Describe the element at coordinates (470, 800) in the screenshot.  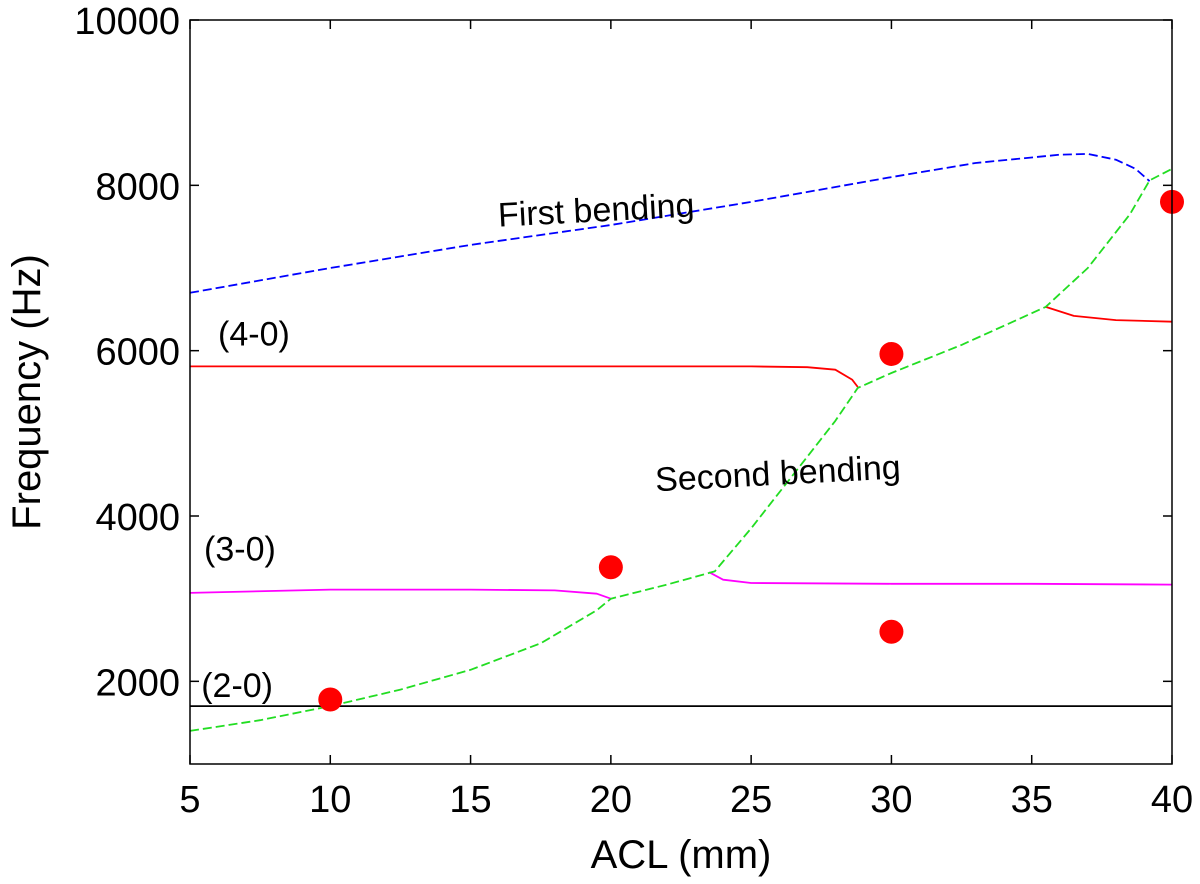
I see `x-tick-label: 15` at that location.